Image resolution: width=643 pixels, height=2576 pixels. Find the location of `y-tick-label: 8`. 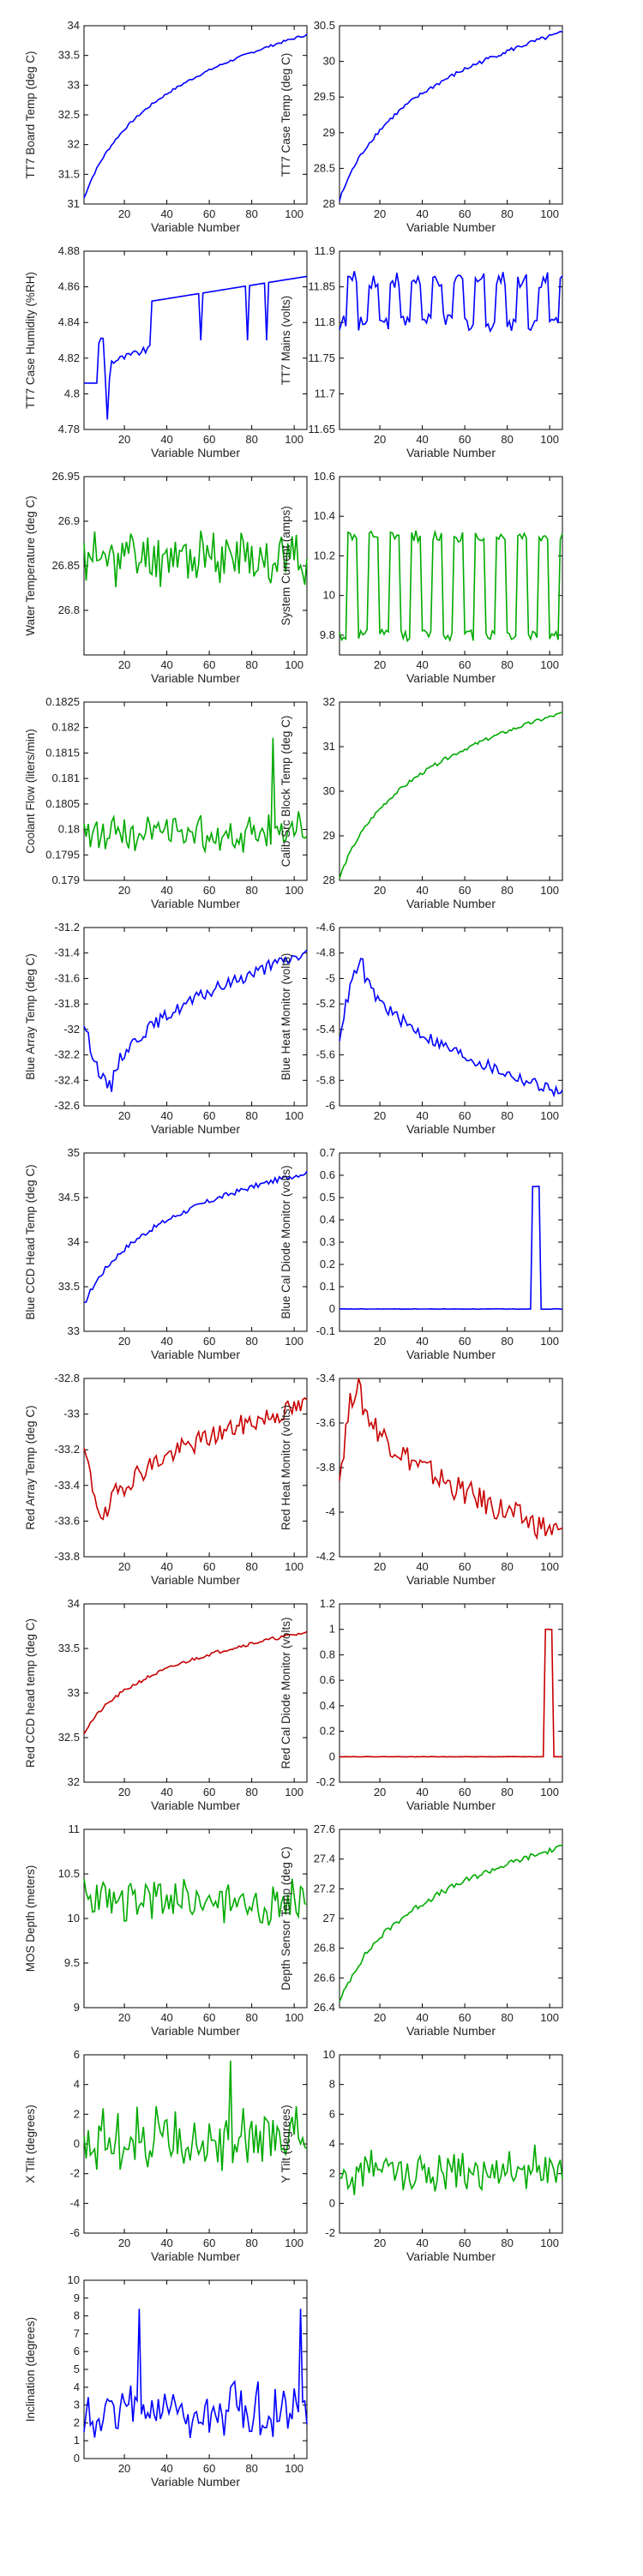

y-tick-label: 8 is located at coordinates (77, 2315).